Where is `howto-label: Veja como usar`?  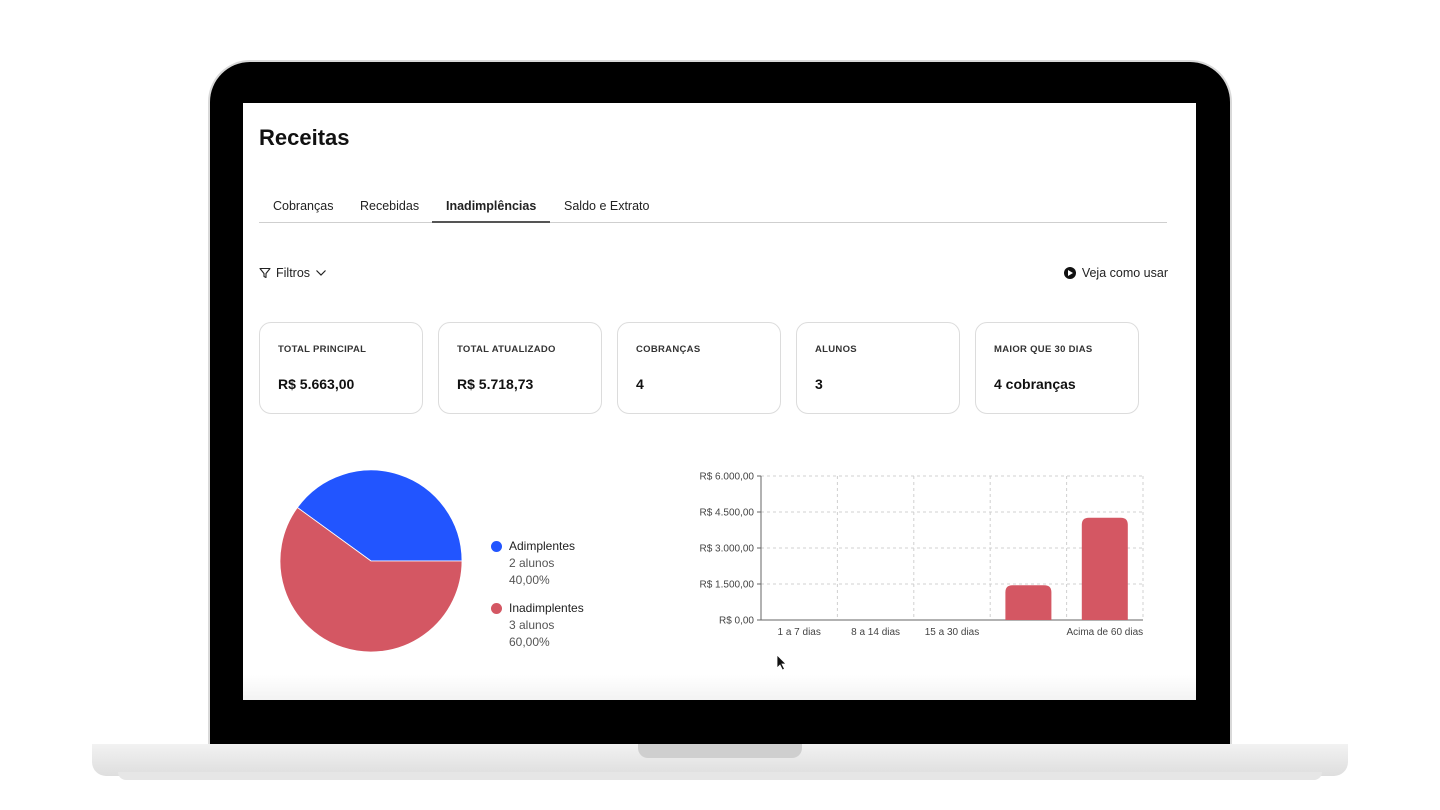
howto-label: Veja como usar is located at coordinates (1124, 273).